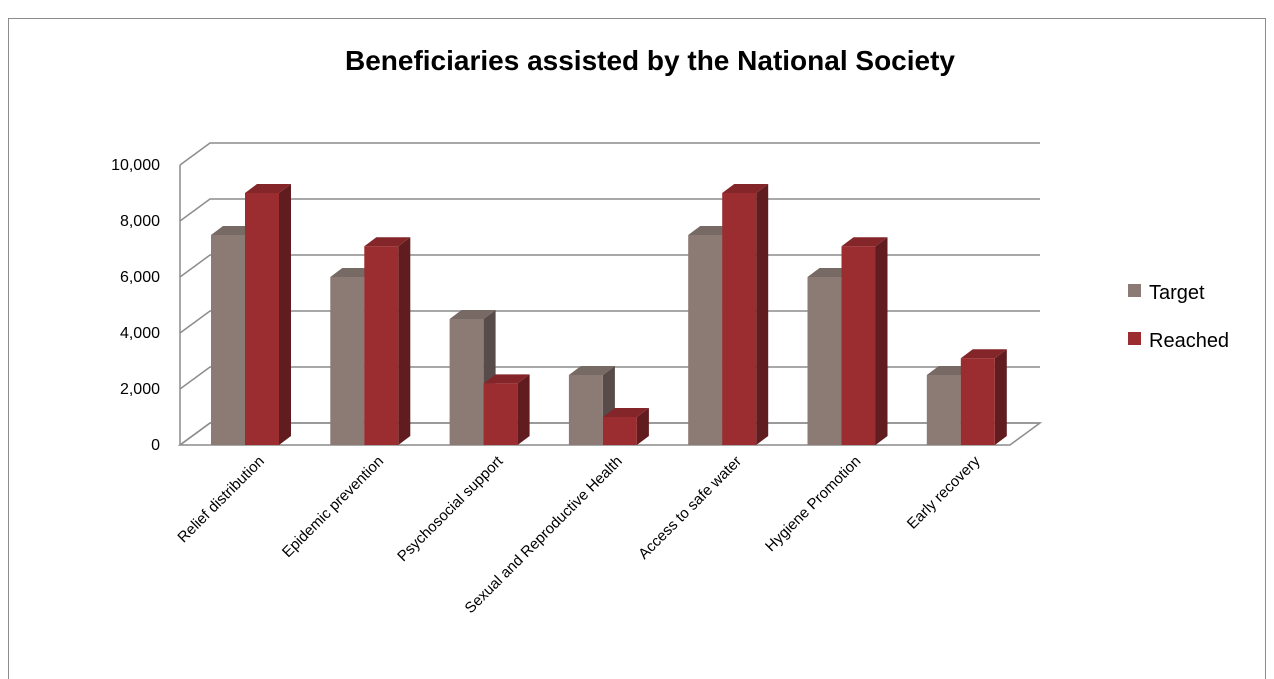  What do you see at coordinates (813, 504) in the screenshot?
I see `x-category-label: Hygiene Promotion` at bounding box center [813, 504].